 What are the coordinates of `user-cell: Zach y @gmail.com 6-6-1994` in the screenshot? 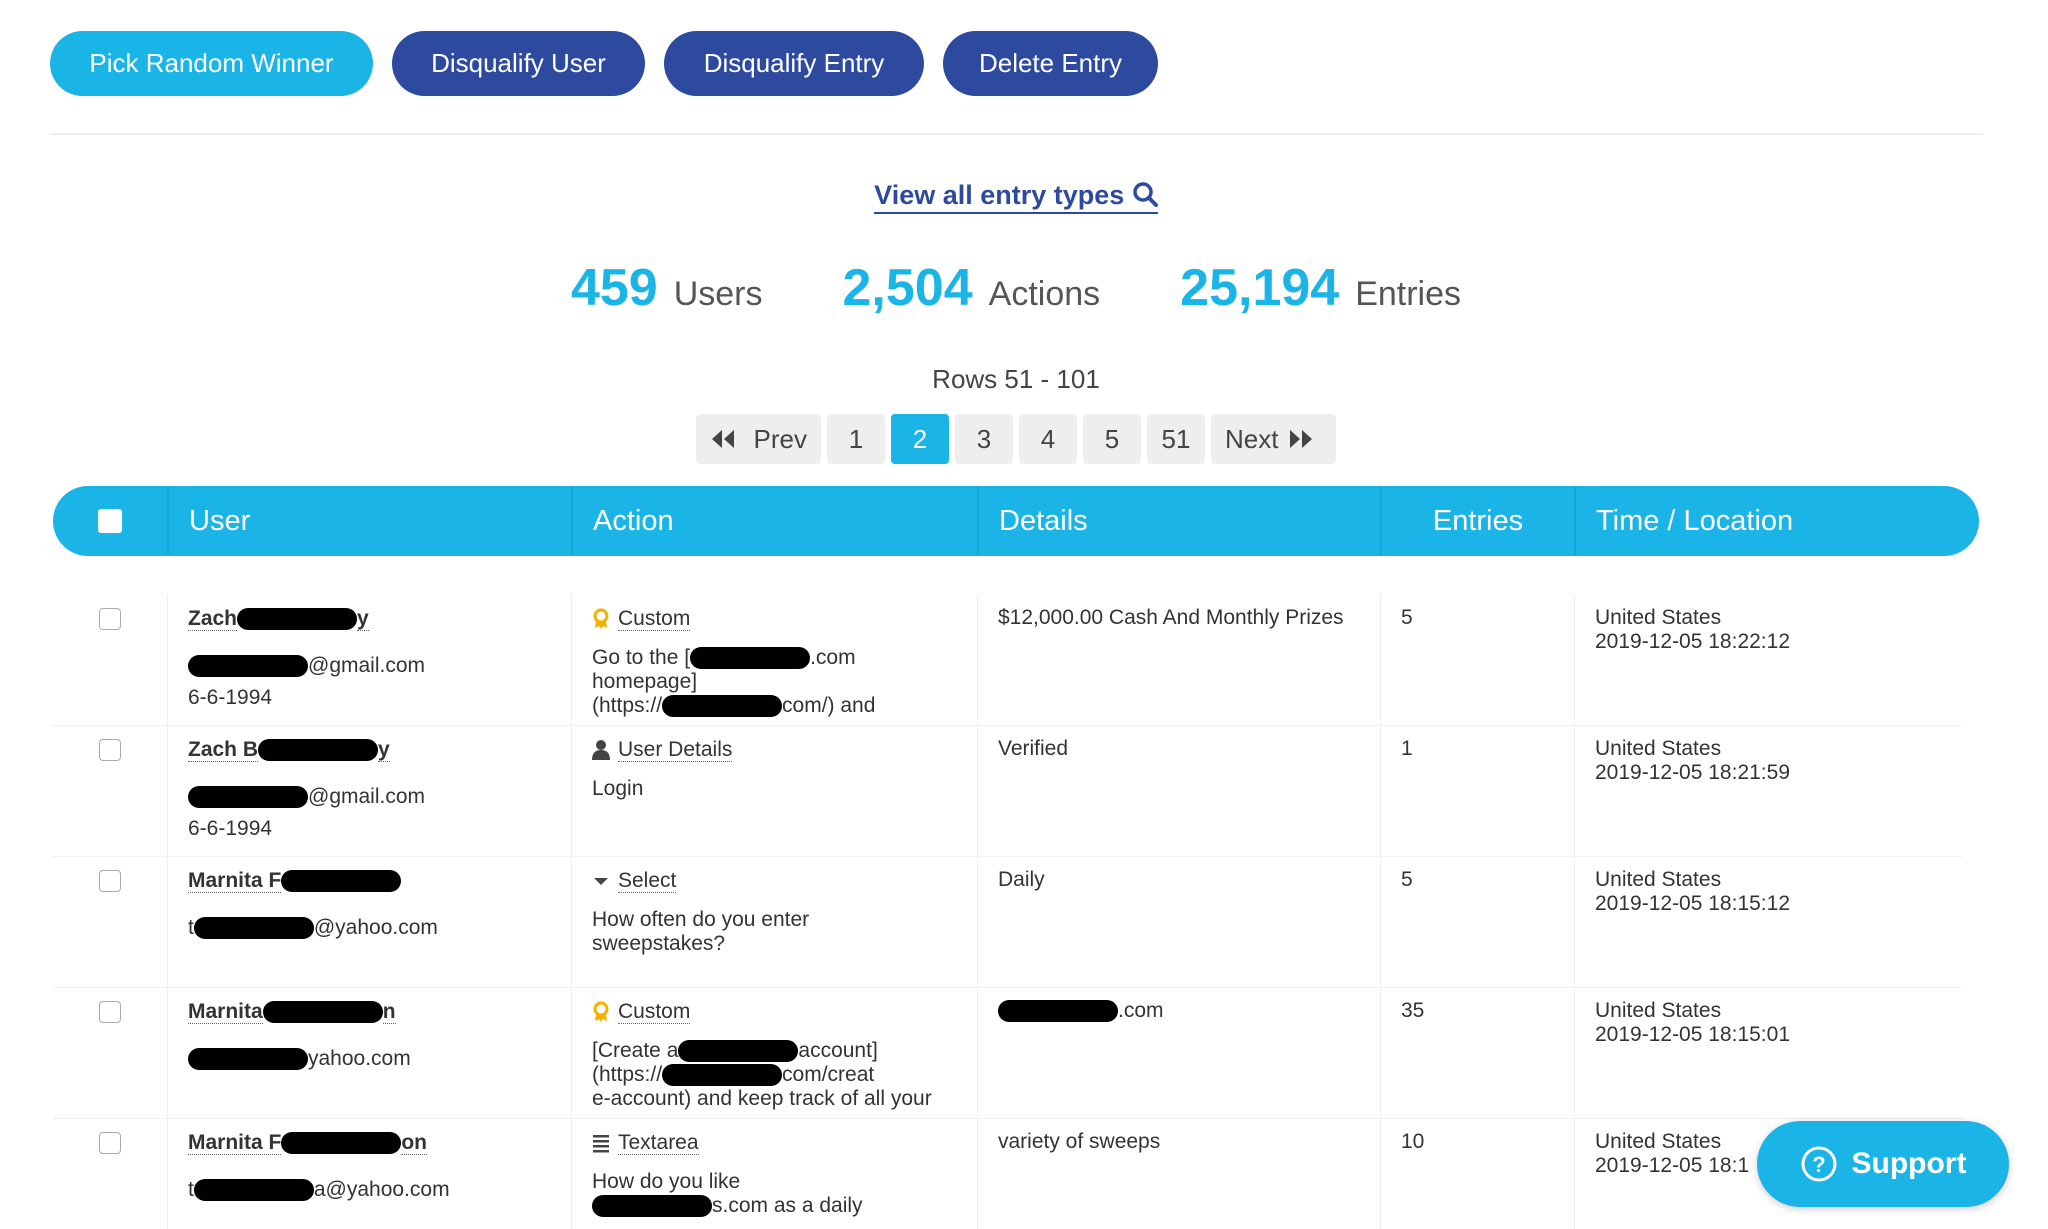 It's located at (369, 659).